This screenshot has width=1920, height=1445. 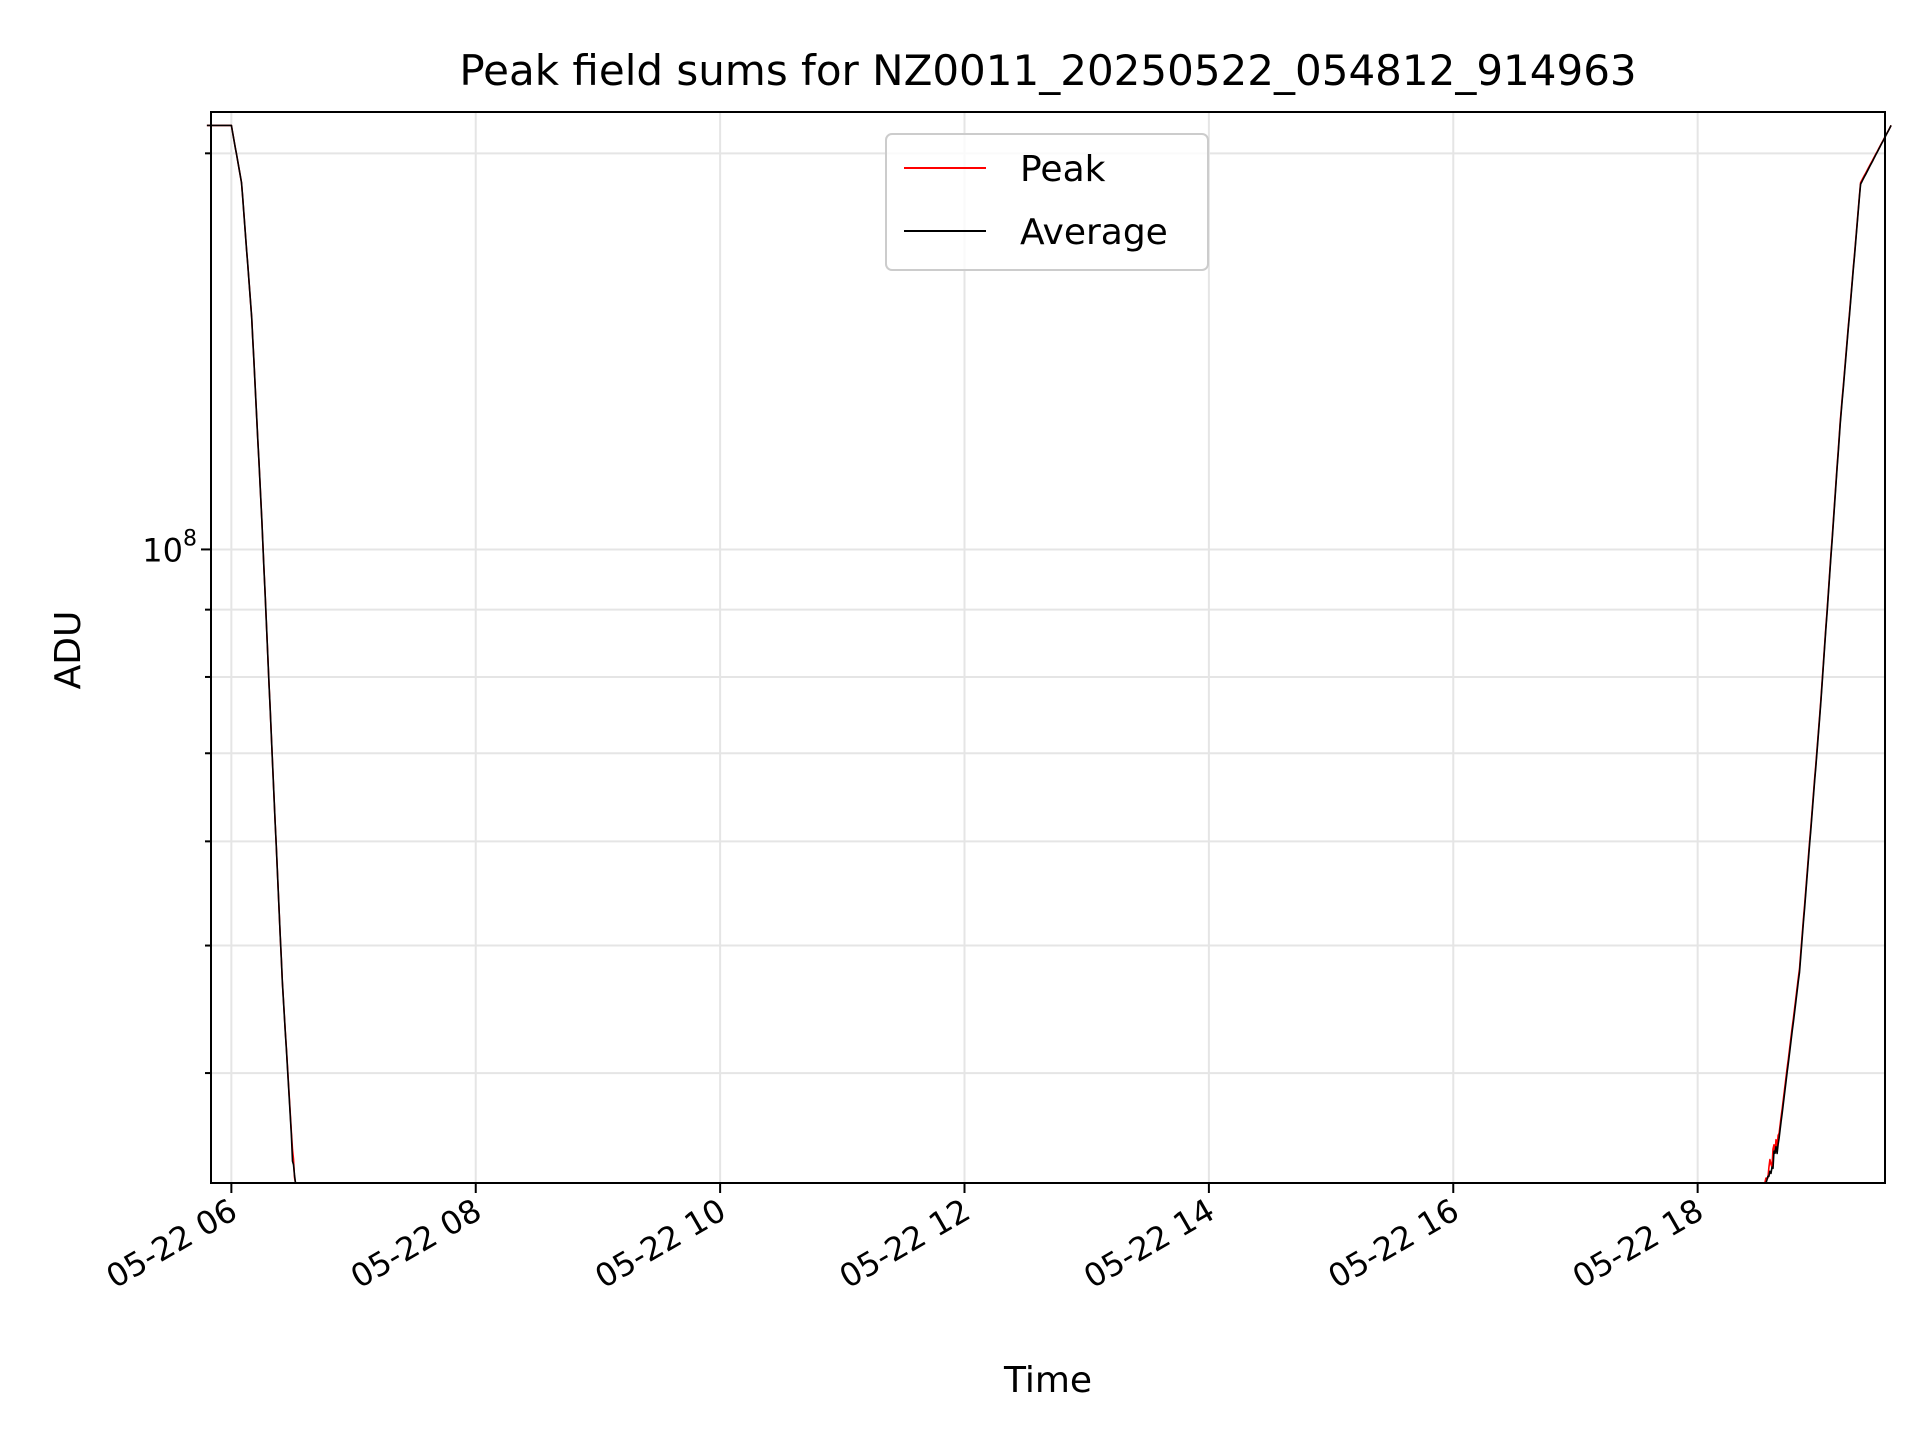 I want to click on y-axis-label: ADU, so click(x=68, y=650).